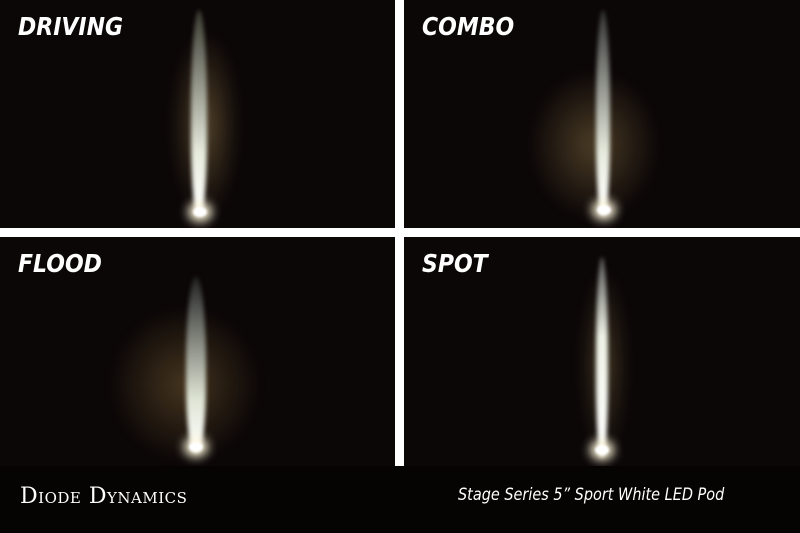 The width and height of the screenshot is (800, 533). What do you see at coordinates (468, 26) in the screenshot?
I see `panel-label: COMBO` at bounding box center [468, 26].